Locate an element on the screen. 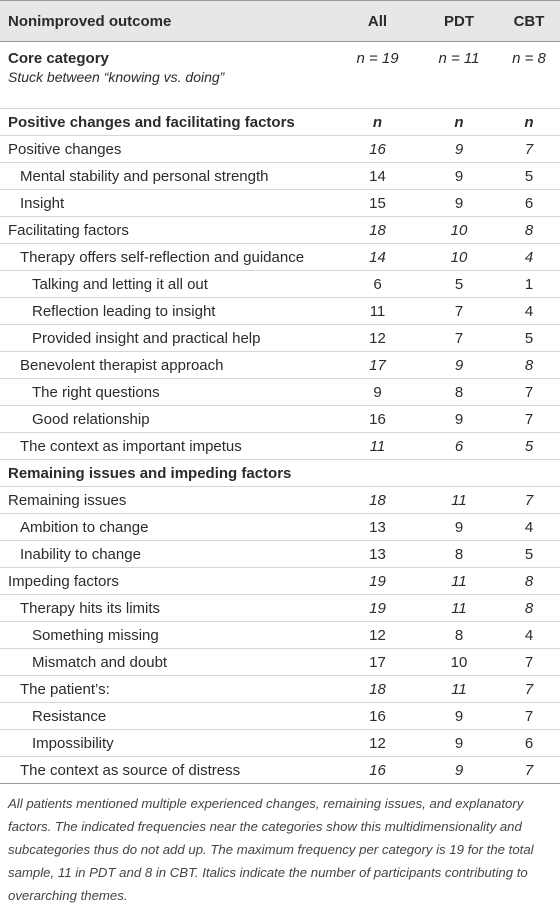 The height and width of the screenshot is (907, 560). table-row: The patient’s: 18 11 7 is located at coordinates (280, 689).